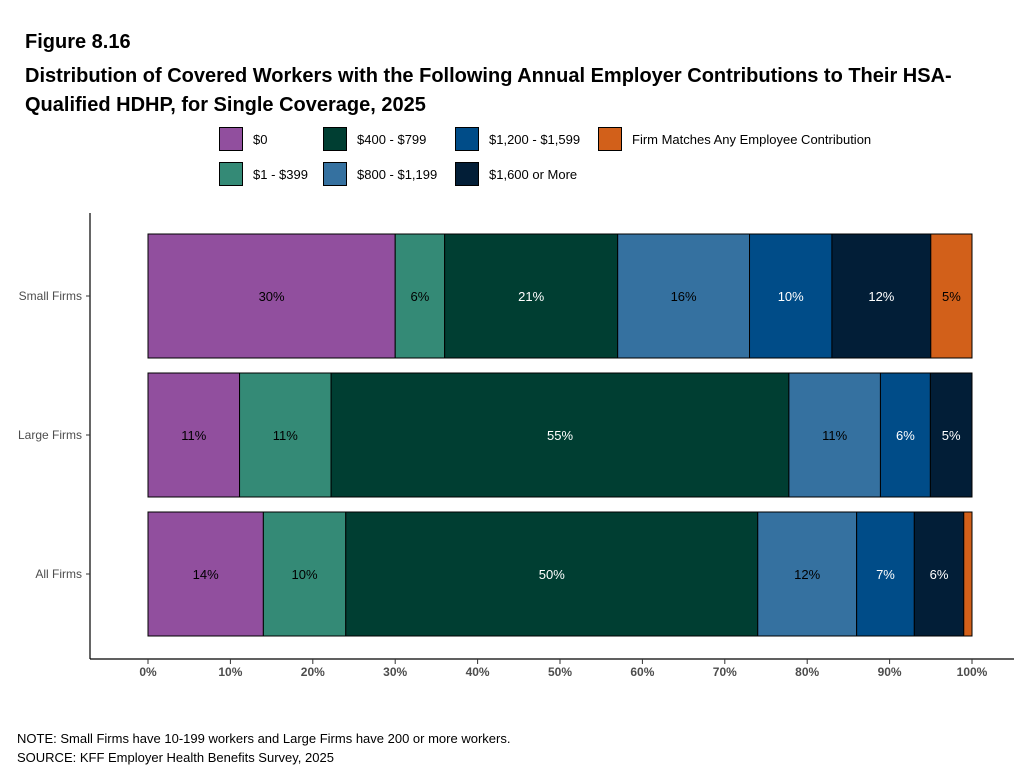  I want to click on legend-label-6: Firm Matches Any Employee Contribution, so click(752, 139).